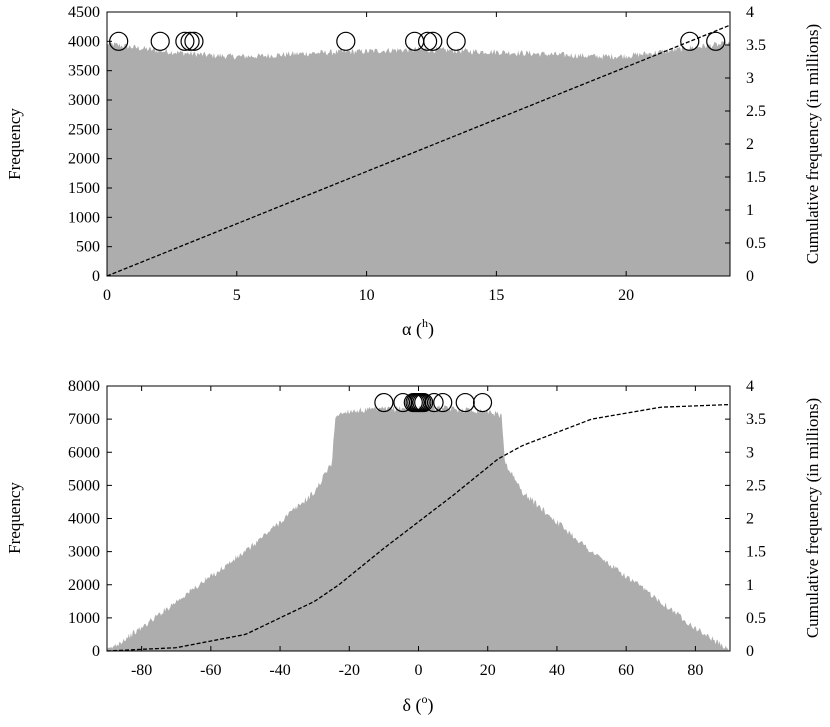 This screenshot has height=727, width=830. I want to click on x-axis-label: α (h), so click(418, 328).